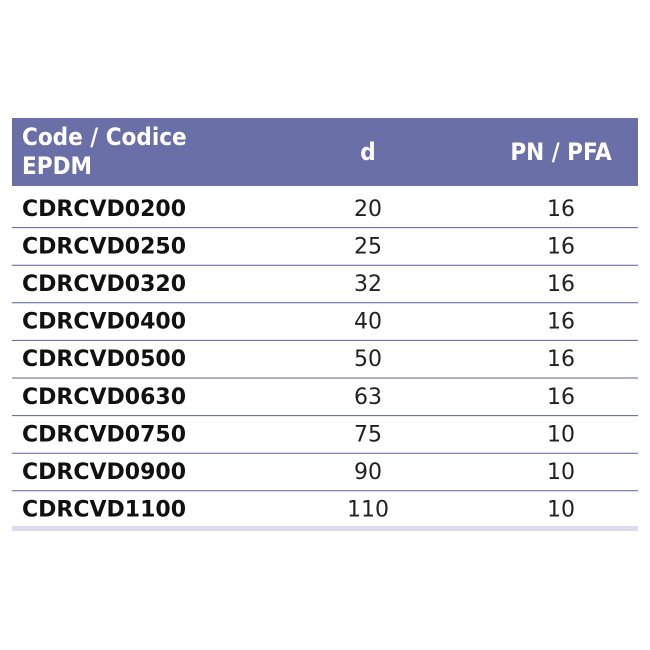 The width and height of the screenshot is (650, 650). Describe the element at coordinates (104, 137) in the screenshot. I see `header-cell: Code / Codice` at that location.